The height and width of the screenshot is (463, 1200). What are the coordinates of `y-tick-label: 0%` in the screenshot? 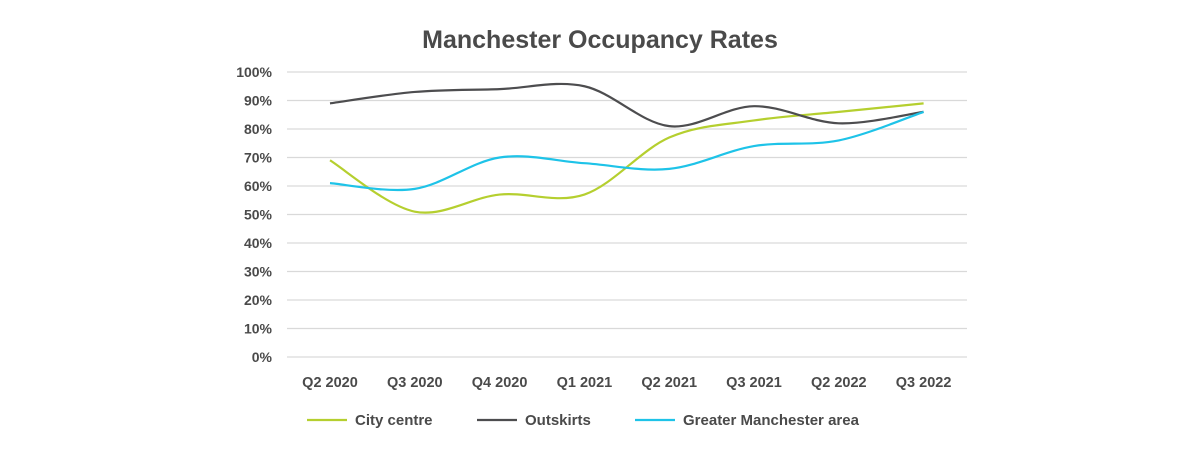 It's located at (262, 357).